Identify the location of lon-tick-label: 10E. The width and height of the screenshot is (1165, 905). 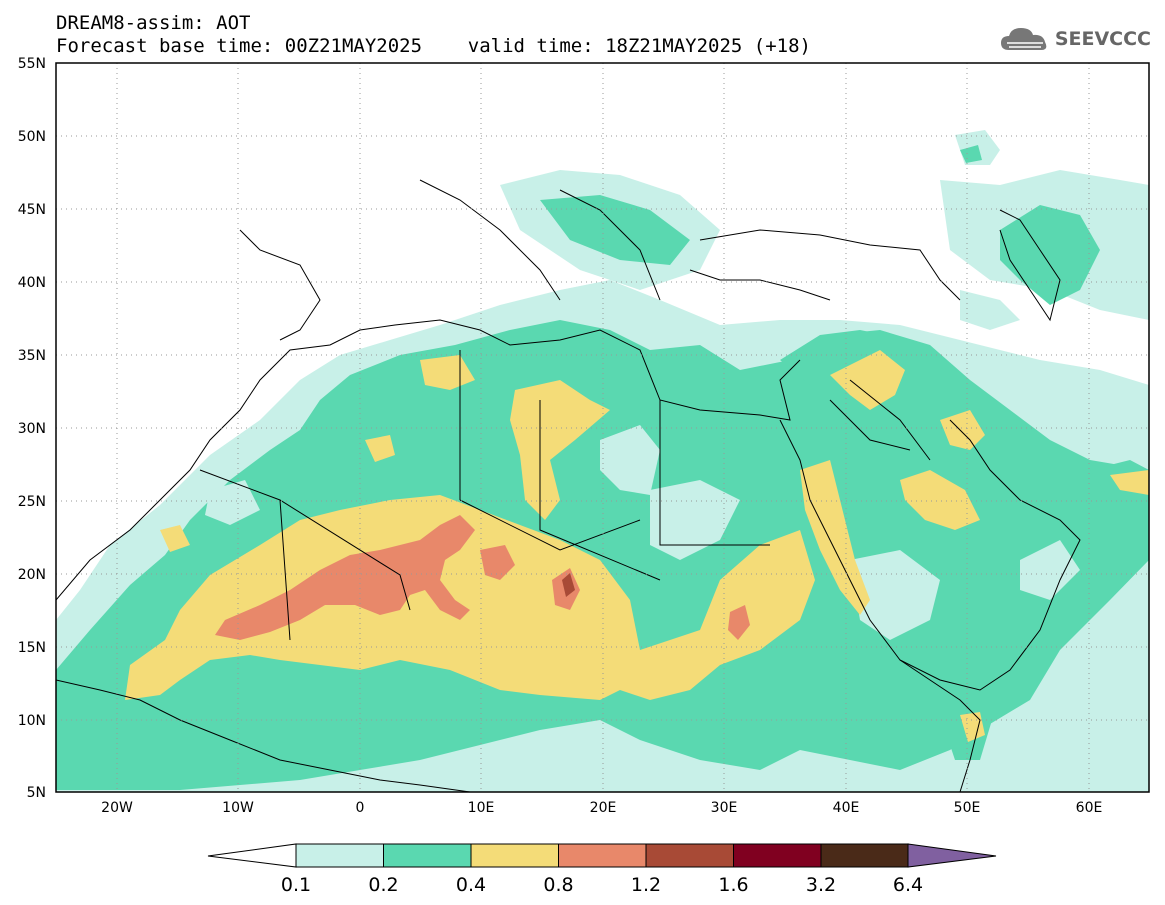
(481, 808).